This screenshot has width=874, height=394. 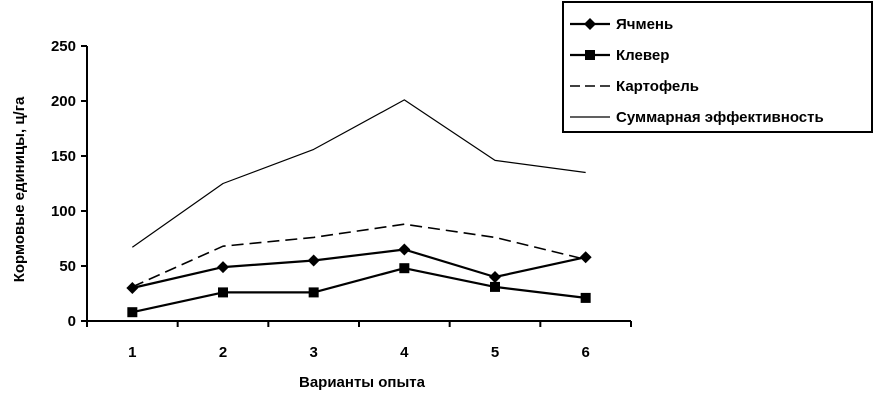 I want to click on legend-item: Картофель, so click(x=634, y=86).